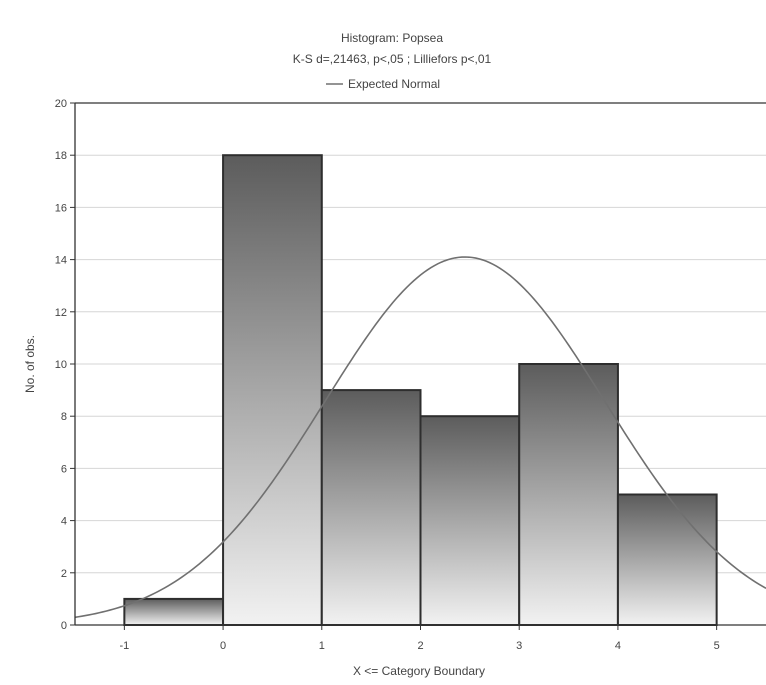  What do you see at coordinates (419, 671) in the screenshot?
I see `x-axis-label: X <= Category Boundary` at bounding box center [419, 671].